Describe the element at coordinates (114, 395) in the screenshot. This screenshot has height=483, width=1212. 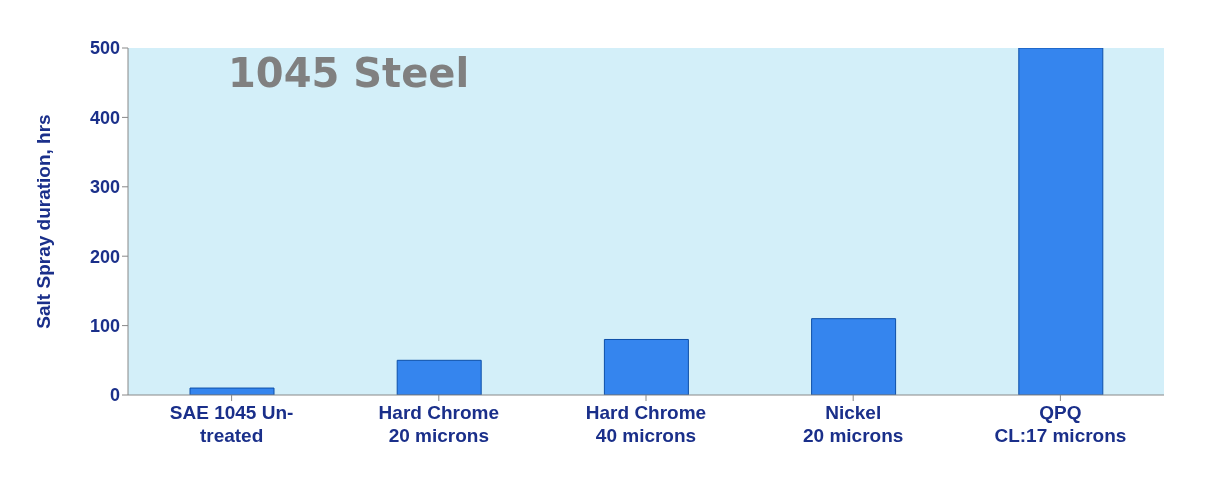
I see `y-tick-label: 0` at that location.